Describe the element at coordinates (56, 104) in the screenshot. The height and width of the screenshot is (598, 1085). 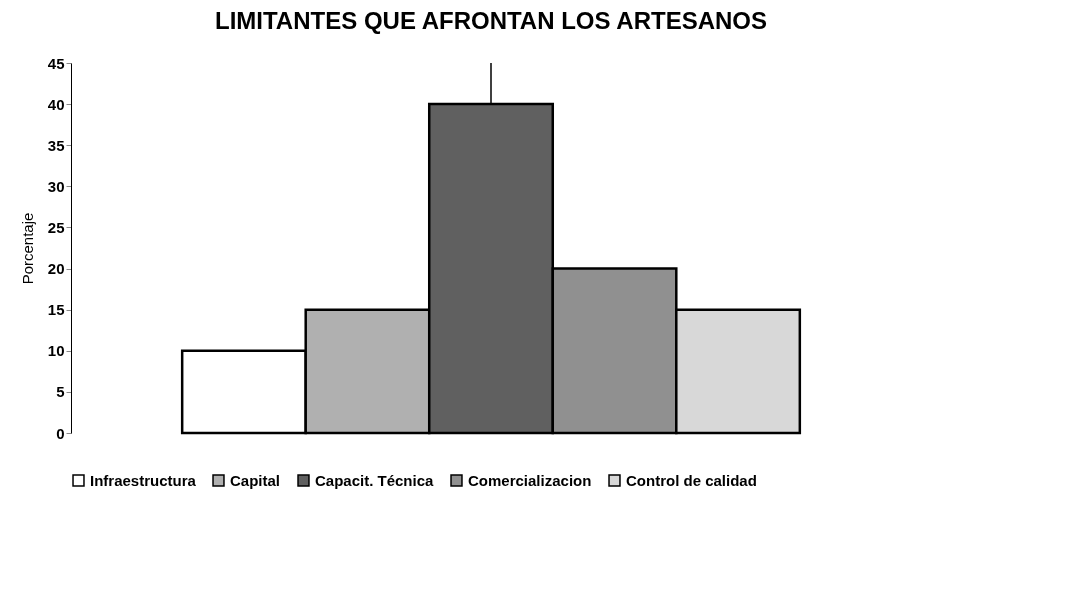
I see `y-tick-label: 40` at that location.